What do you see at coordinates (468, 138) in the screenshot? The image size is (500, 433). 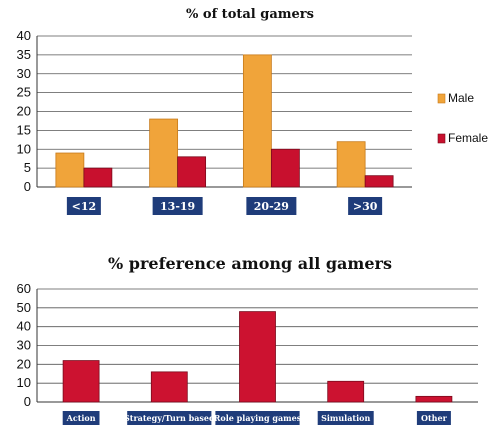 I see `legend-label-female: Female` at bounding box center [468, 138].